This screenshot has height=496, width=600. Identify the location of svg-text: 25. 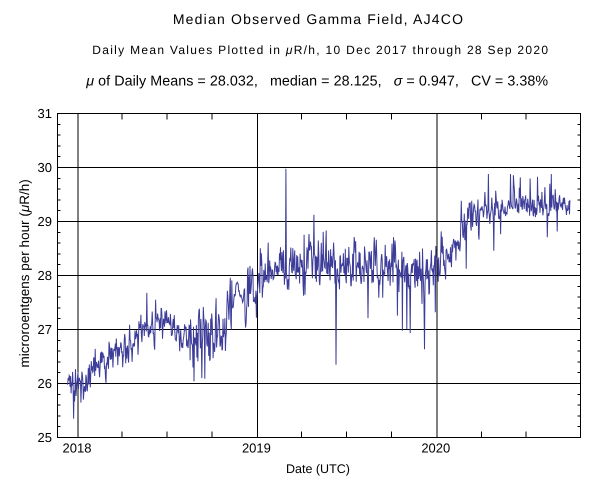
(45, 437).